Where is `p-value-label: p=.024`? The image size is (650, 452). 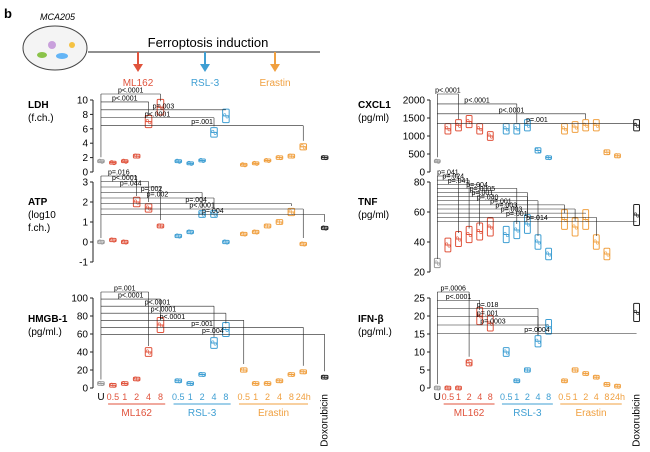
p-value-label: p=.024 is located at coordinates (453, 177).